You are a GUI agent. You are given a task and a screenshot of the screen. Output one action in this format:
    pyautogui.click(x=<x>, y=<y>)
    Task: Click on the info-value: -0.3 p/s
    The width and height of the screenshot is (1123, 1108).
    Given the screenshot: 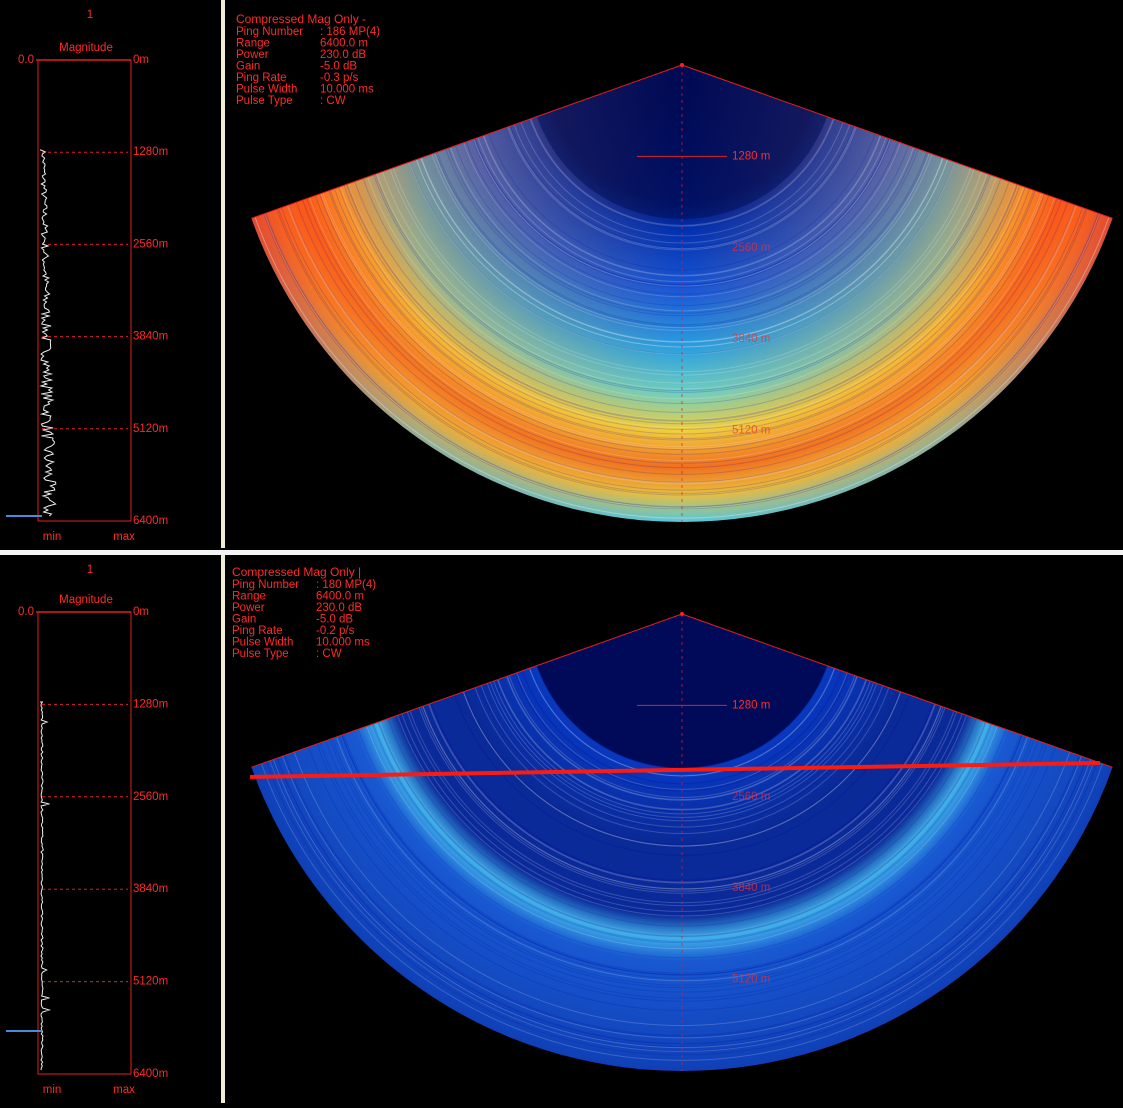 What is the action you would take?
    pyautogui.click(x=339, y=78)
    